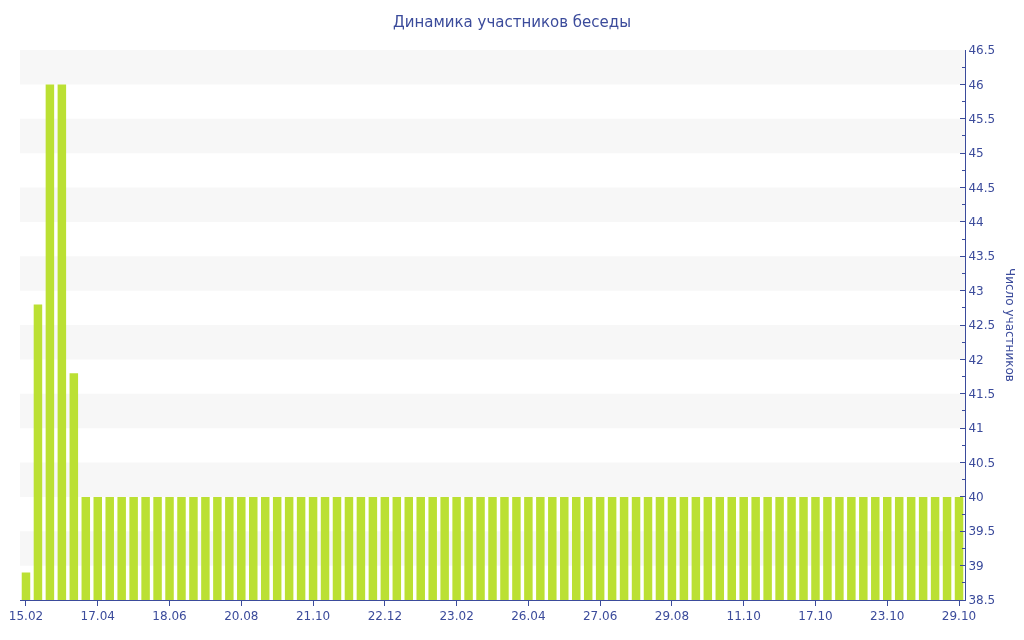 This screenshot has width=1024, height=640. What do you see at coordinates (385, 616) in the screenshot?
I see `x-tick-label: 22.12` at bounding box center [385, 616].